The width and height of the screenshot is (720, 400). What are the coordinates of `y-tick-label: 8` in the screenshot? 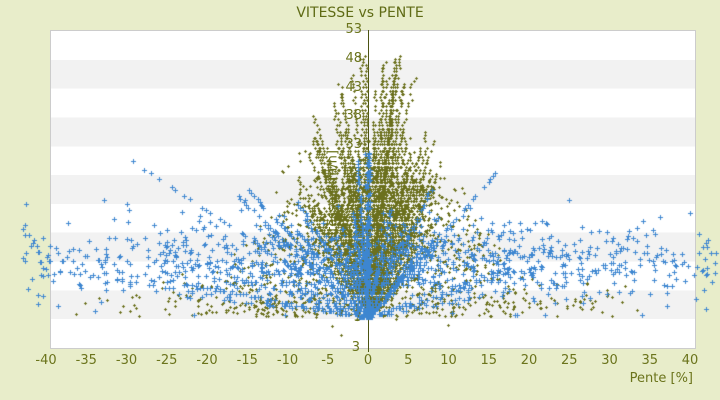 It's located at (357, 289).